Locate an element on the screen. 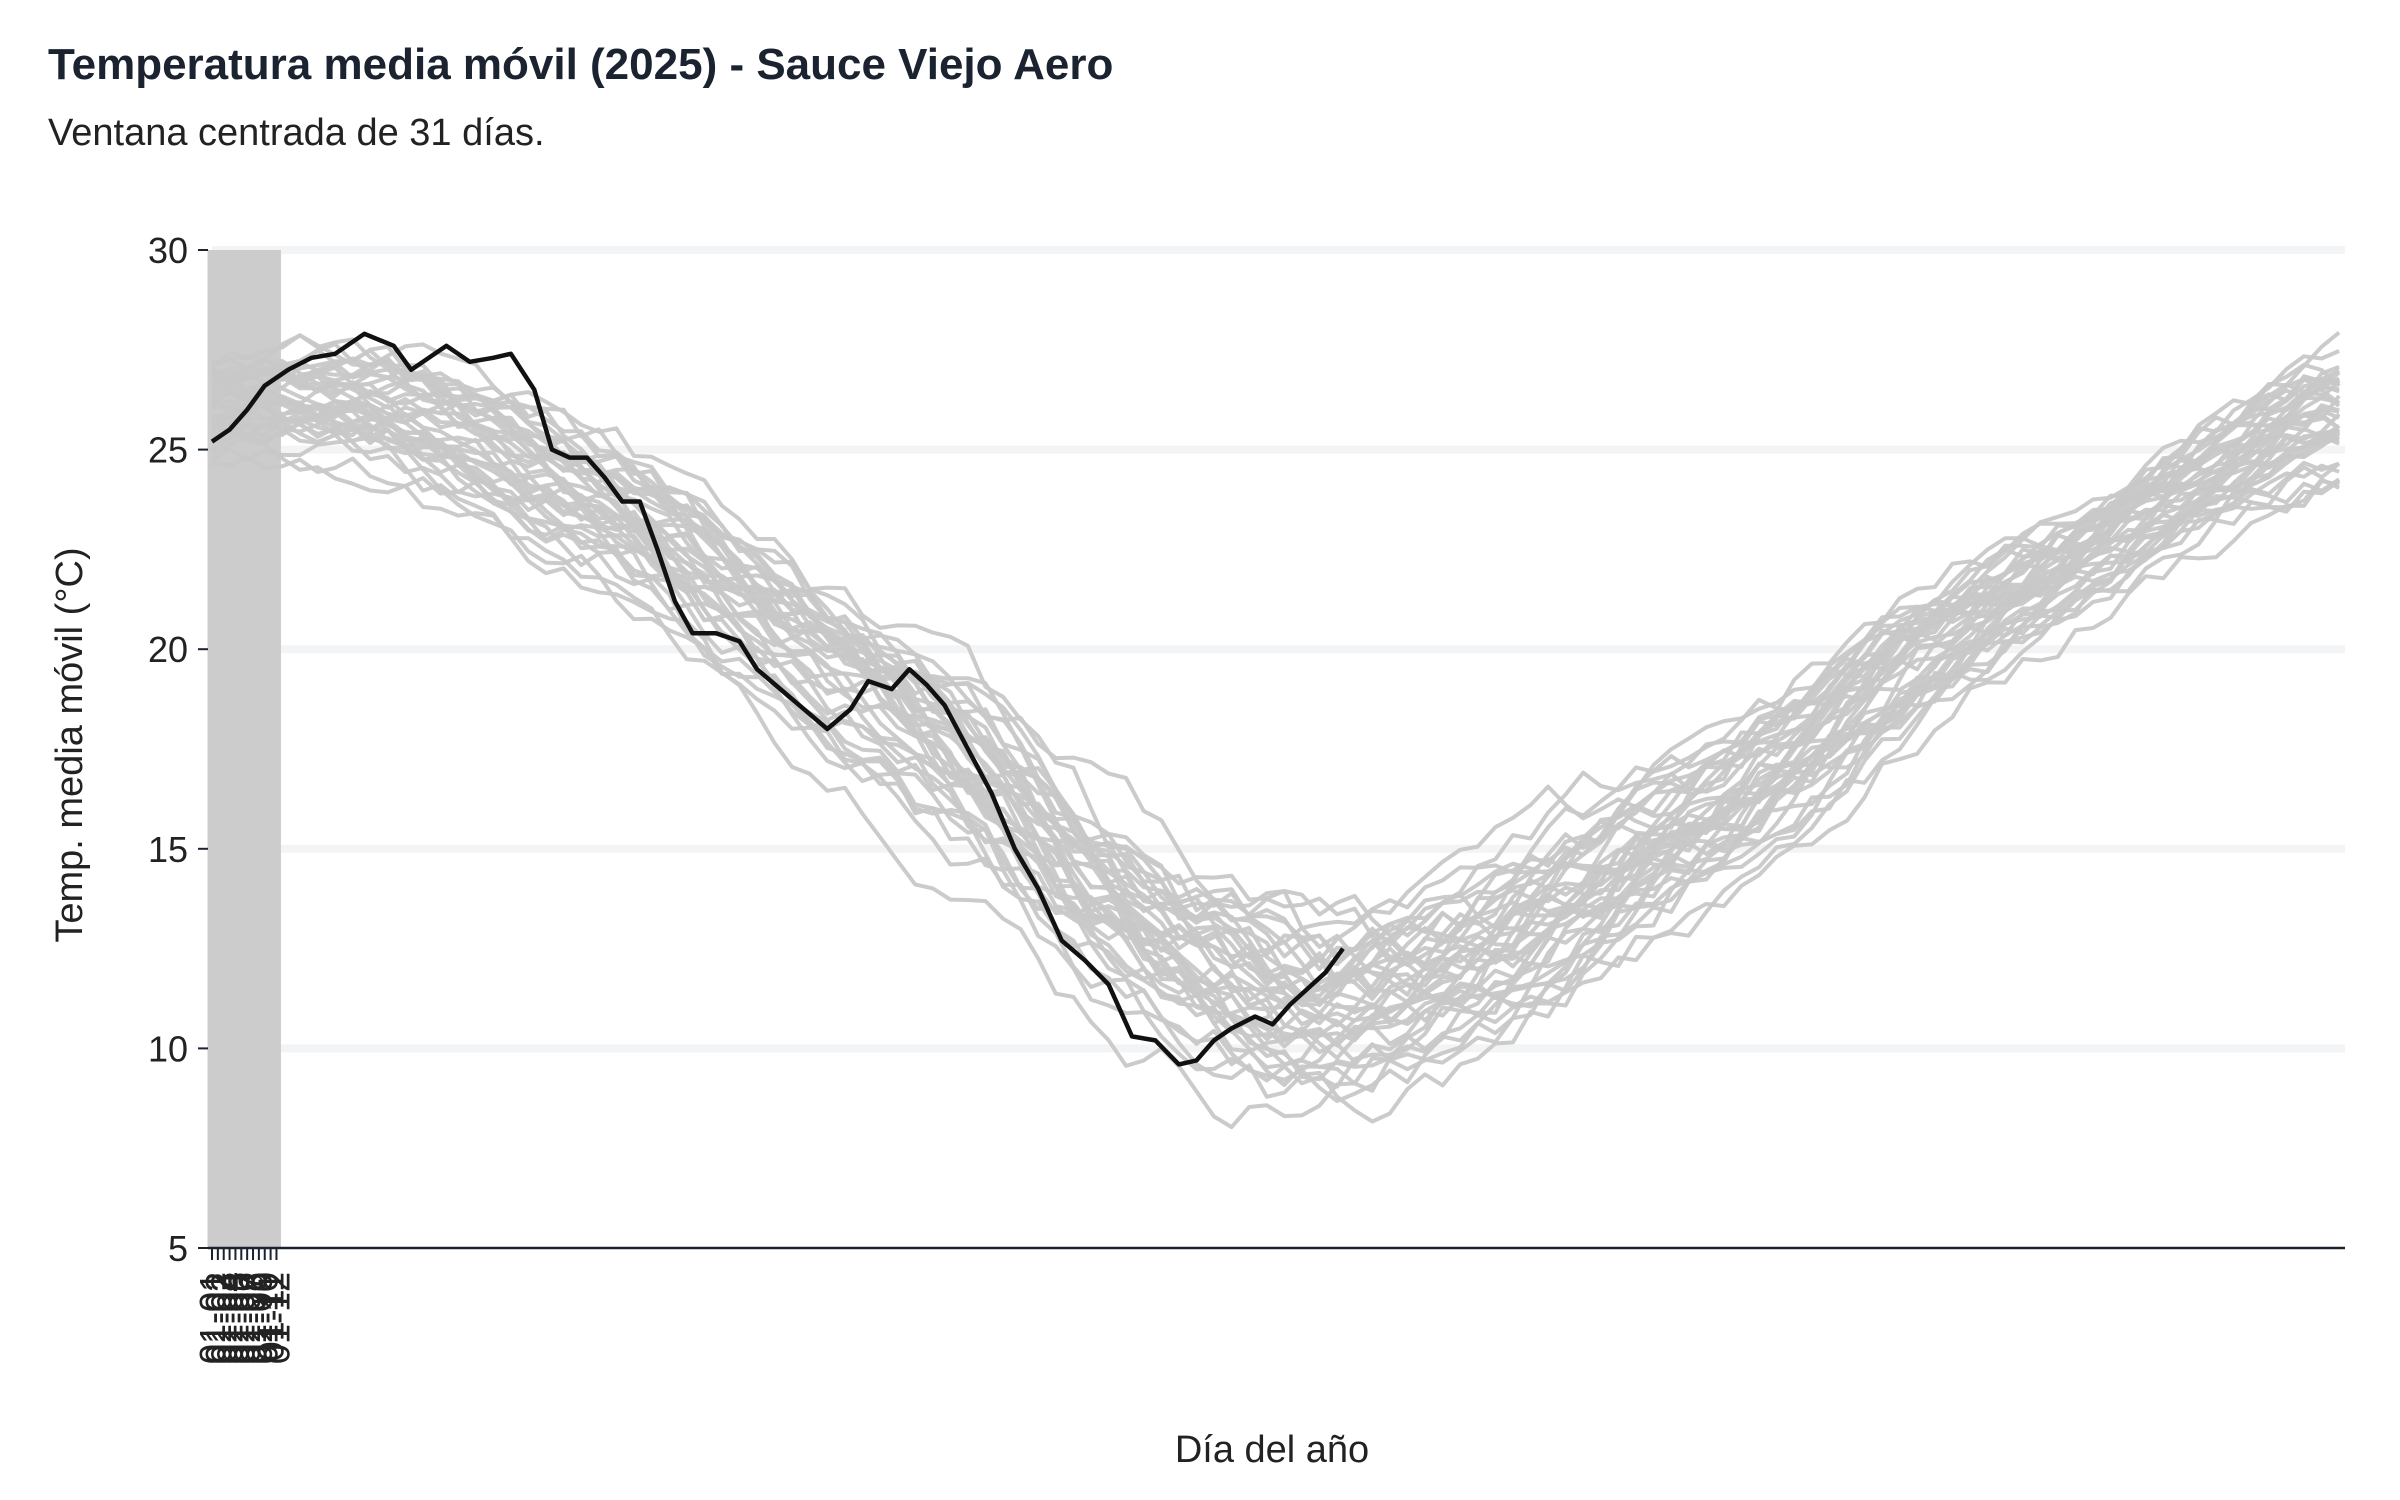  x-tick-label: 01-03 is located at coordinates (224, 1318).